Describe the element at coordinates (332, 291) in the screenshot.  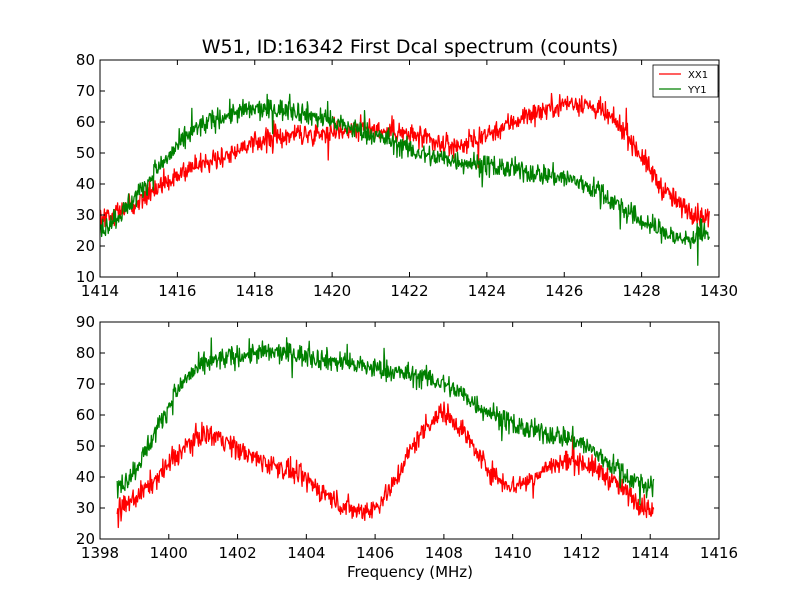
I see `x-tick-label: 1420` at that location.